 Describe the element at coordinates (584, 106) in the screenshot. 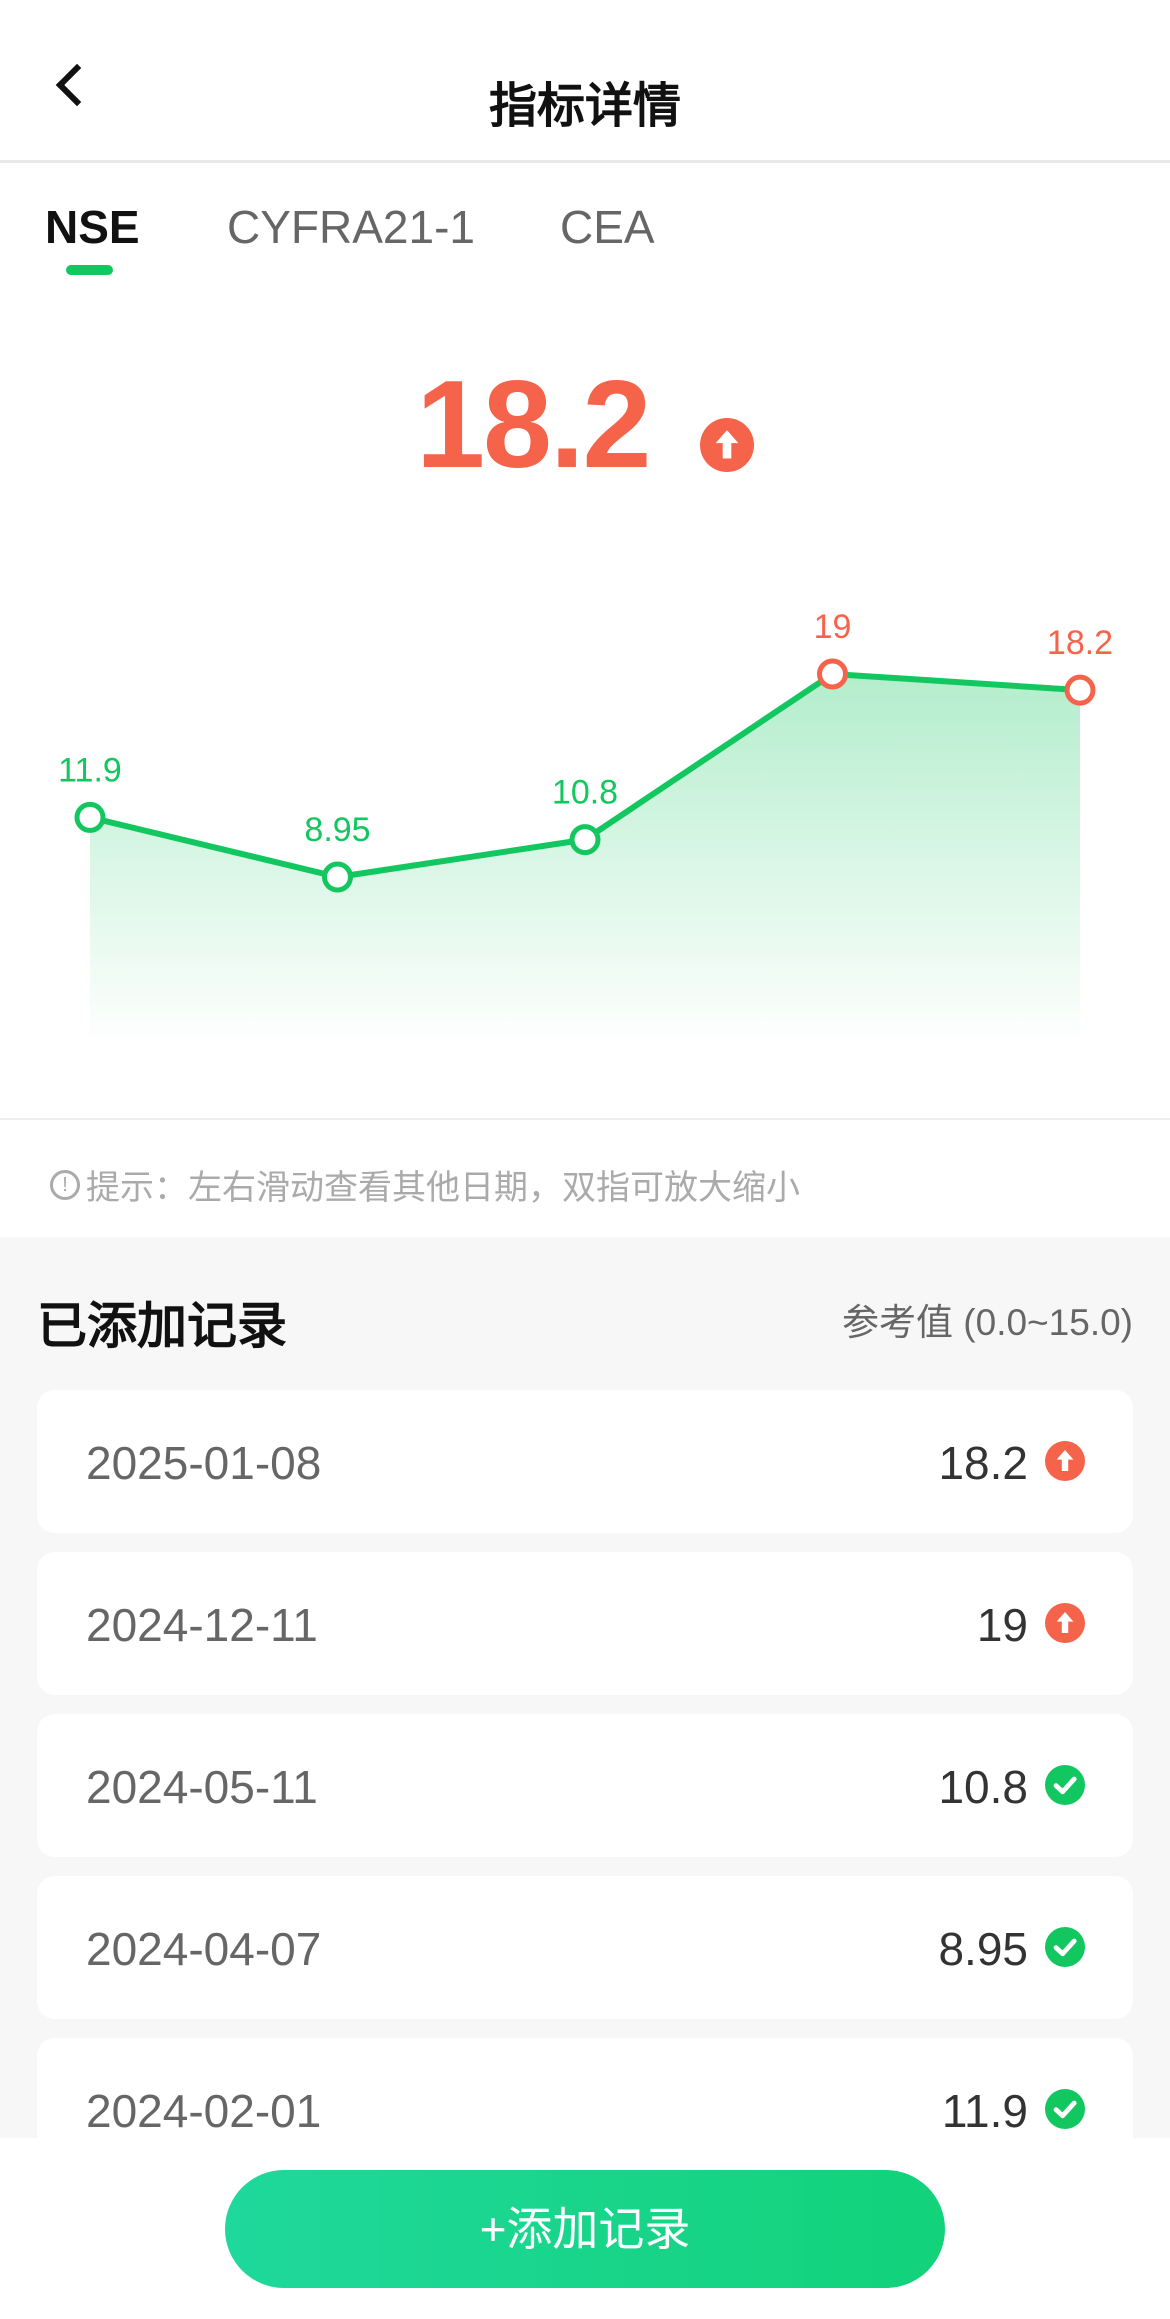

I see `page-title: 指标详情` at that location.